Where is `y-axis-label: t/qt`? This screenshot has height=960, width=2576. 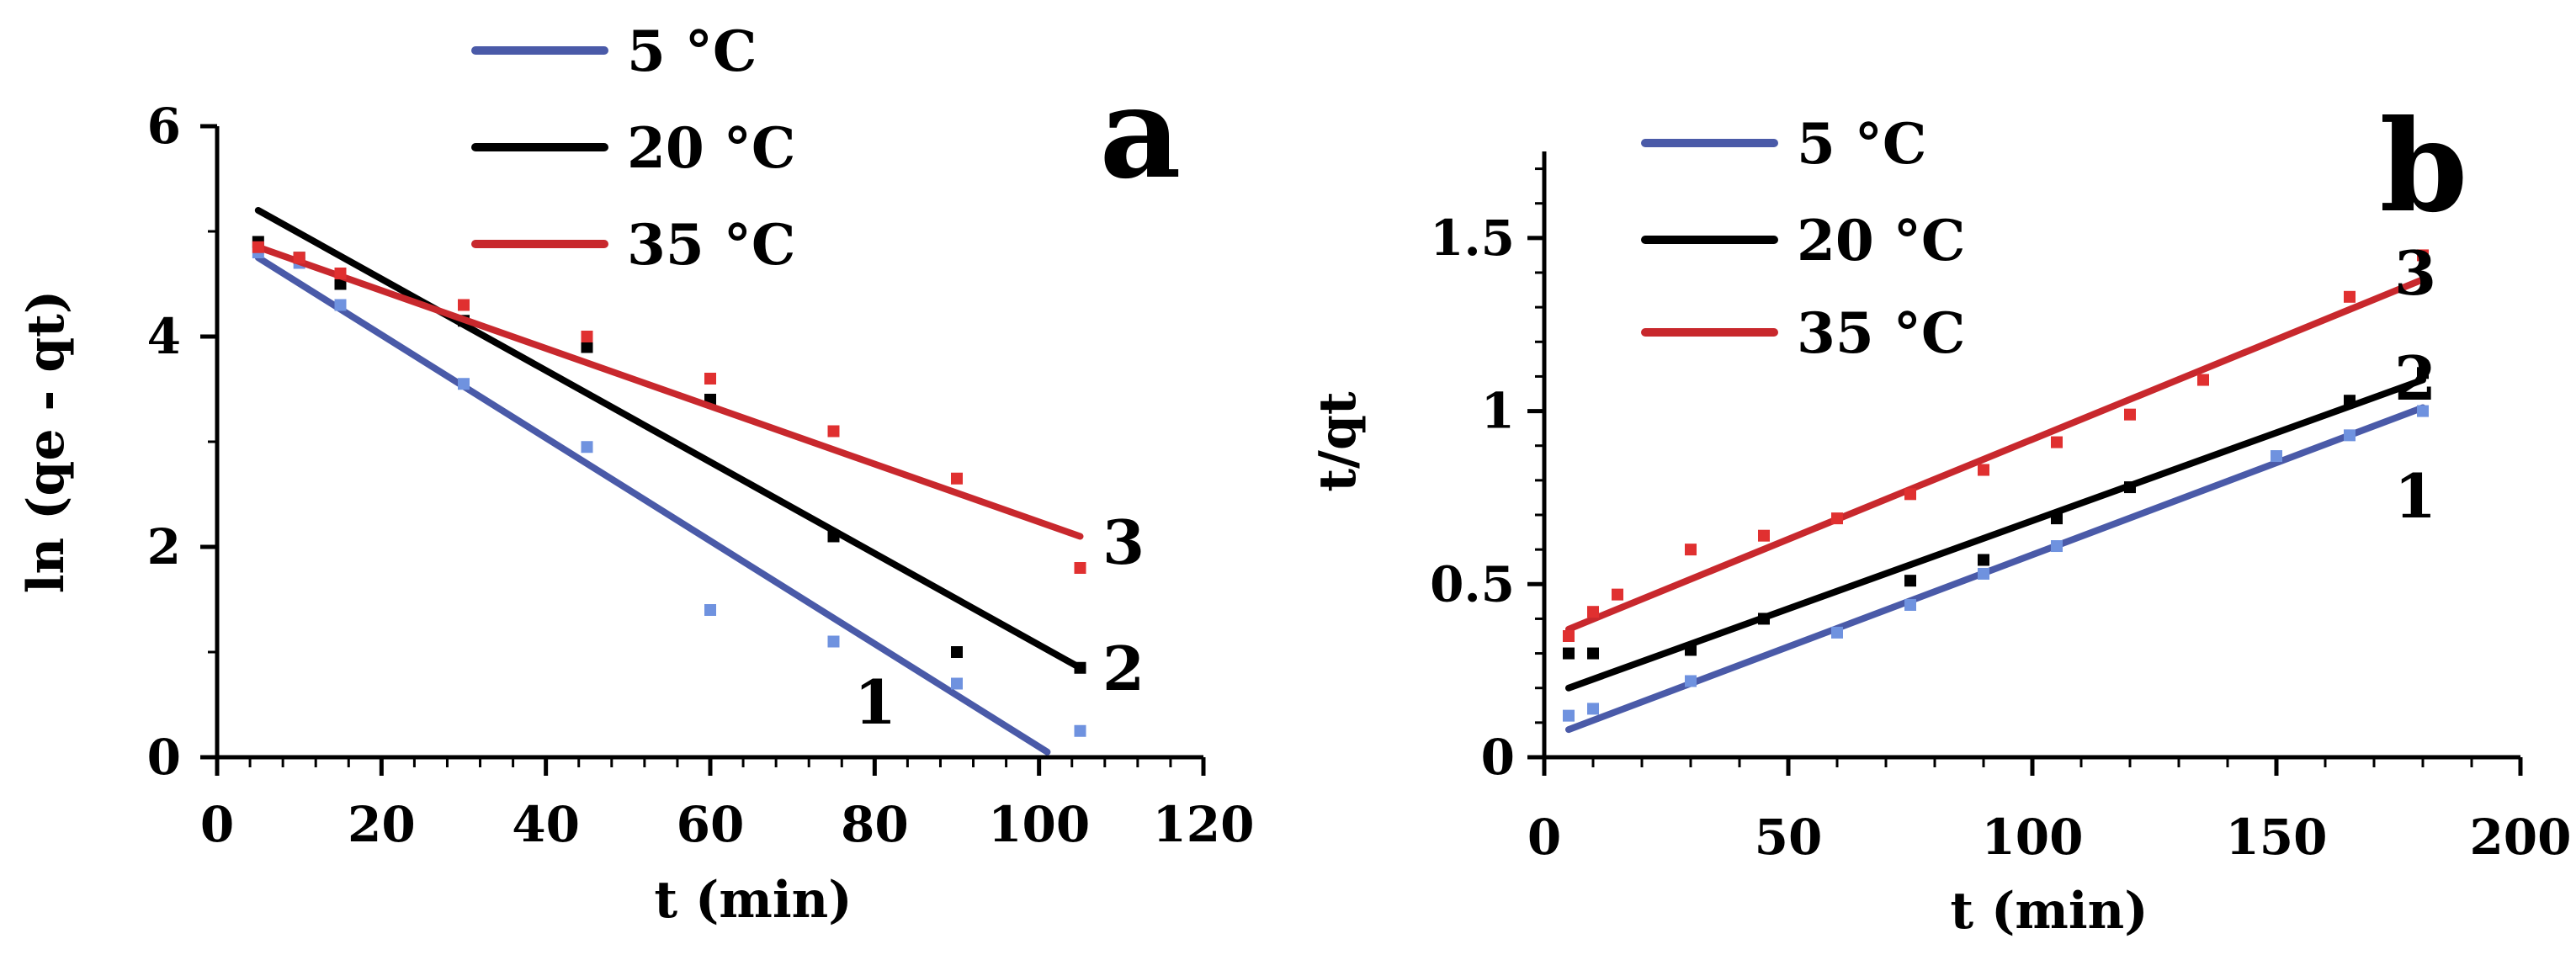
y-axis-label: t/qt is located at coordinates (1338, 441).